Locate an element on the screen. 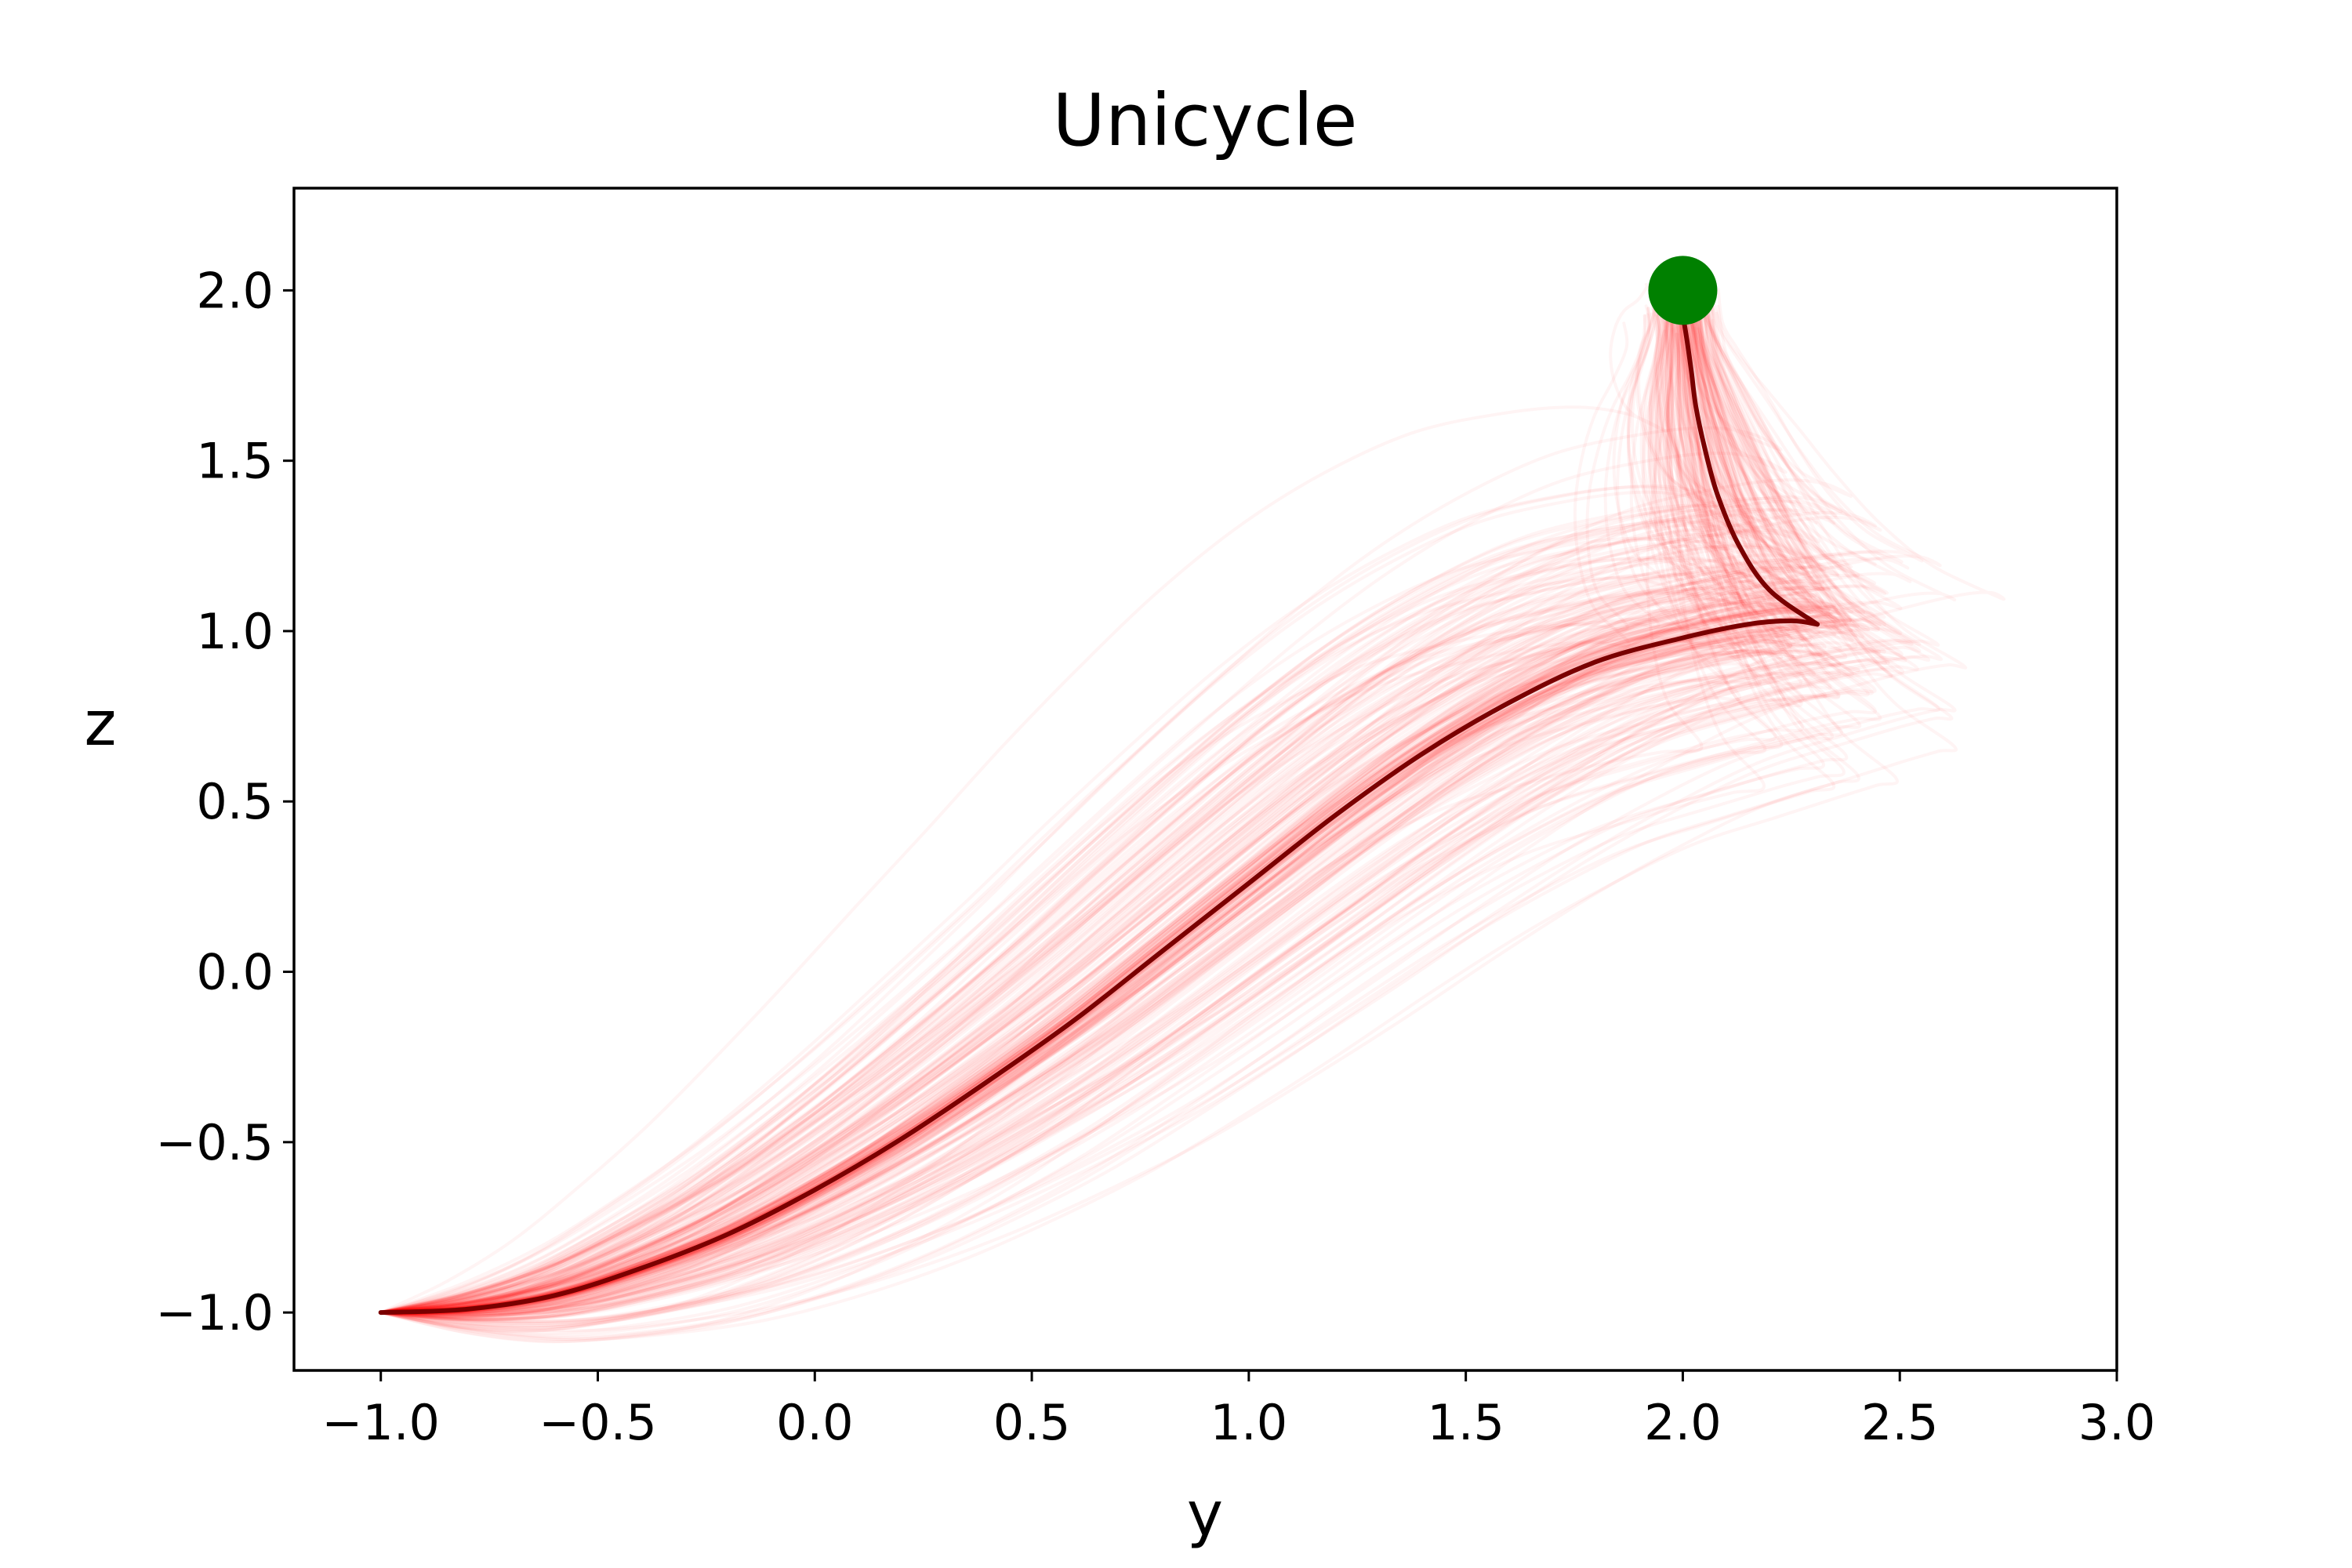 This screenshot has width=2352, height=1568. x-axis-ticks: −1.0 −0.5 0.0 0.5 1.0 1.5 2.0 2.5 3.0 is located at coordinates (1238, 1410).